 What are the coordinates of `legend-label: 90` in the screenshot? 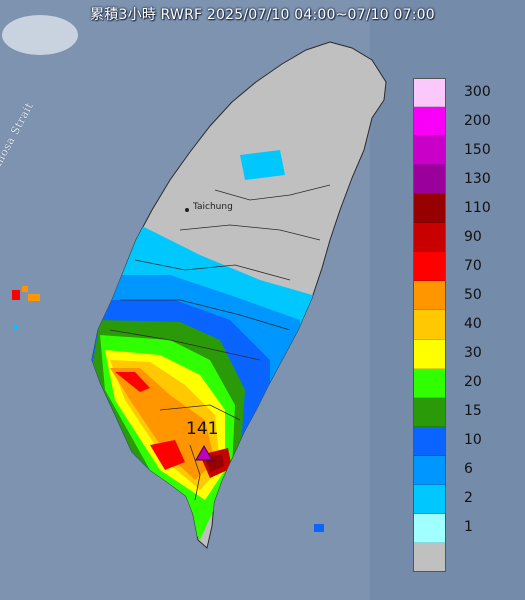 It's located at (473, 236).